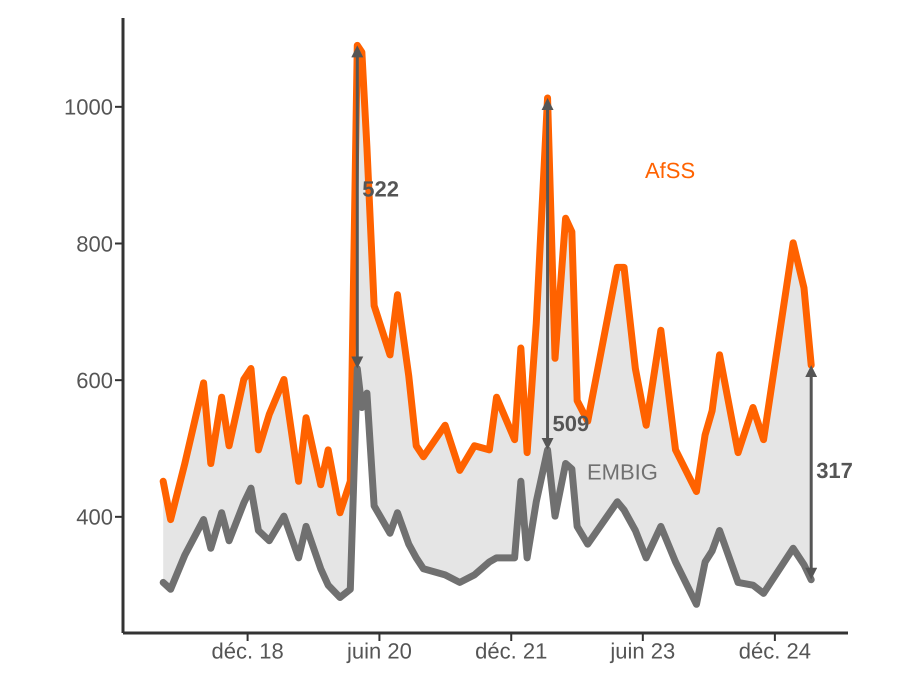  What do you see at coordinates (670, 170) in the screenshot?
I see `text: AfSS` at bounding box center [670, 170].